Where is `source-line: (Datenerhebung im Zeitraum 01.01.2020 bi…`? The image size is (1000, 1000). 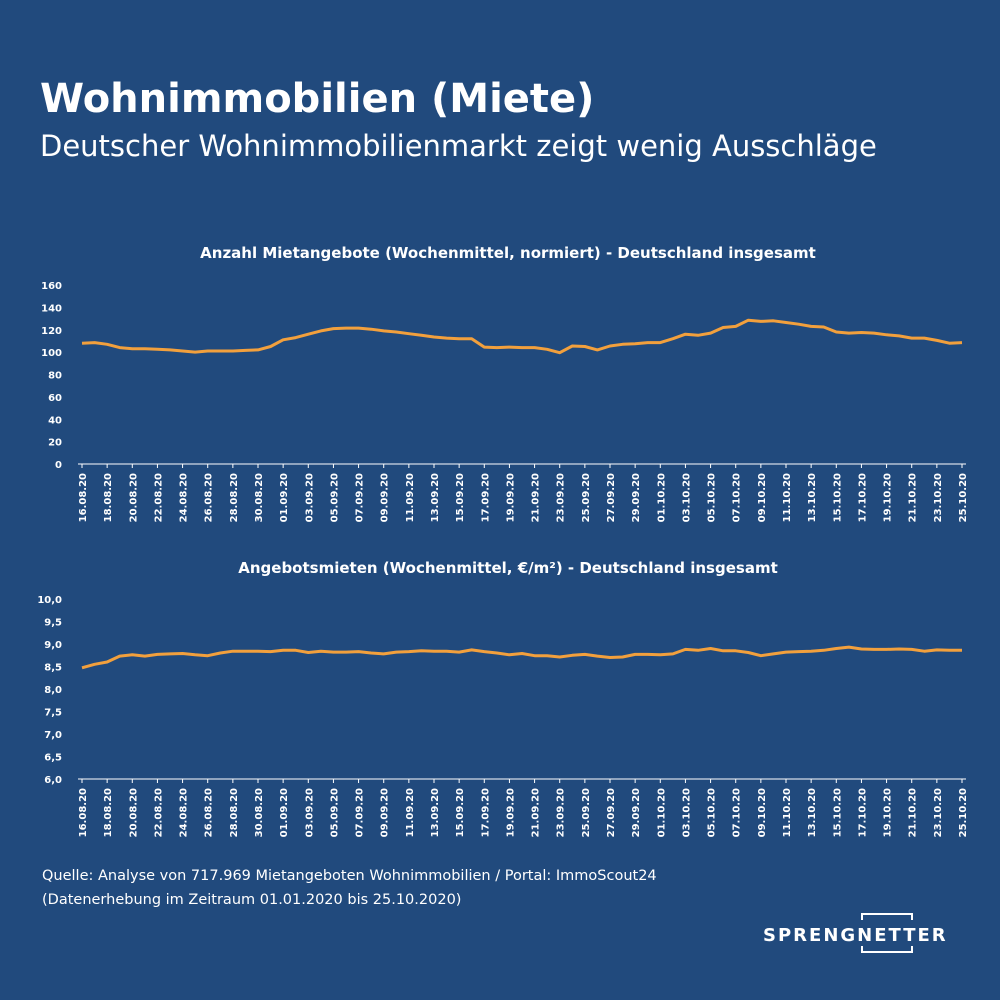 source-line: (Datenerhebung im Zeitraum 01.01.2020 bi… is located at coordinates (251, 900).